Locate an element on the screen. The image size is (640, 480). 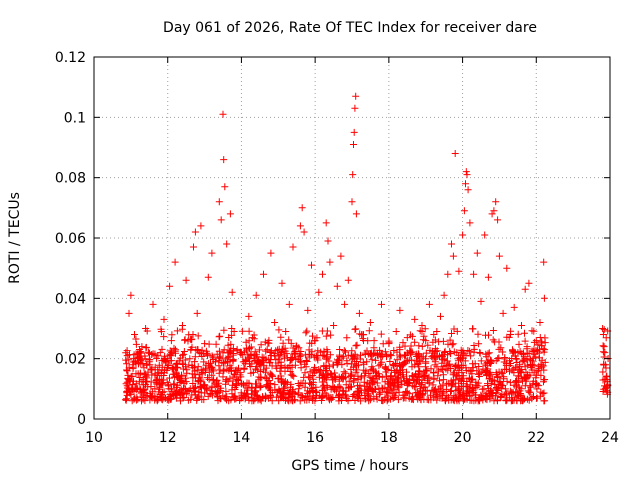
y-tick-label: 0.08 is located at coordinates (70, 179).